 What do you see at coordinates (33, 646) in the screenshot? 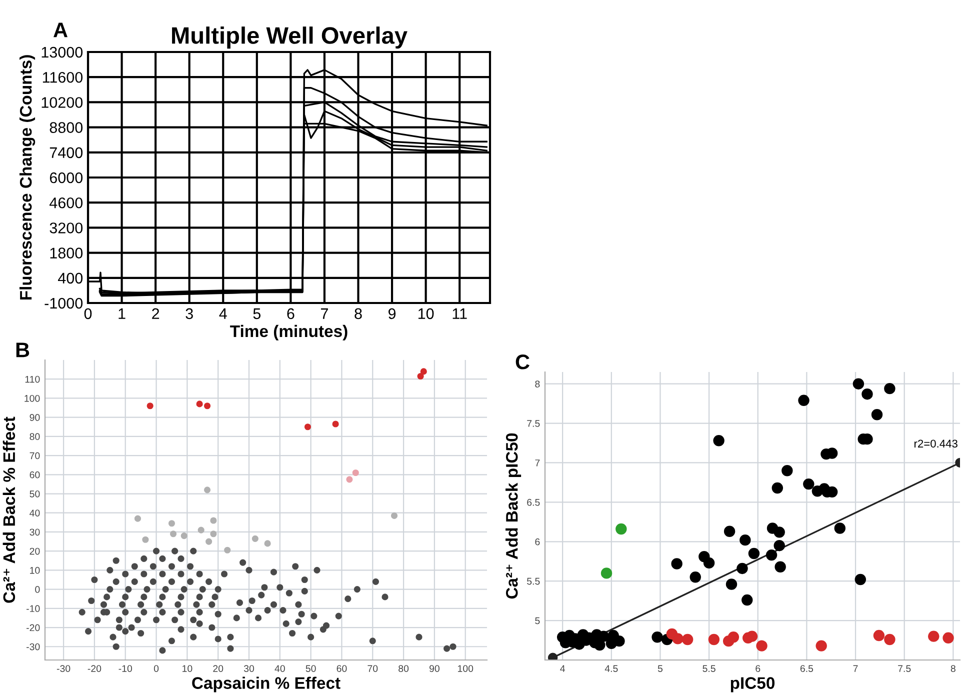
I see `y-tick-label: -30` at bounding box center [33, 646].